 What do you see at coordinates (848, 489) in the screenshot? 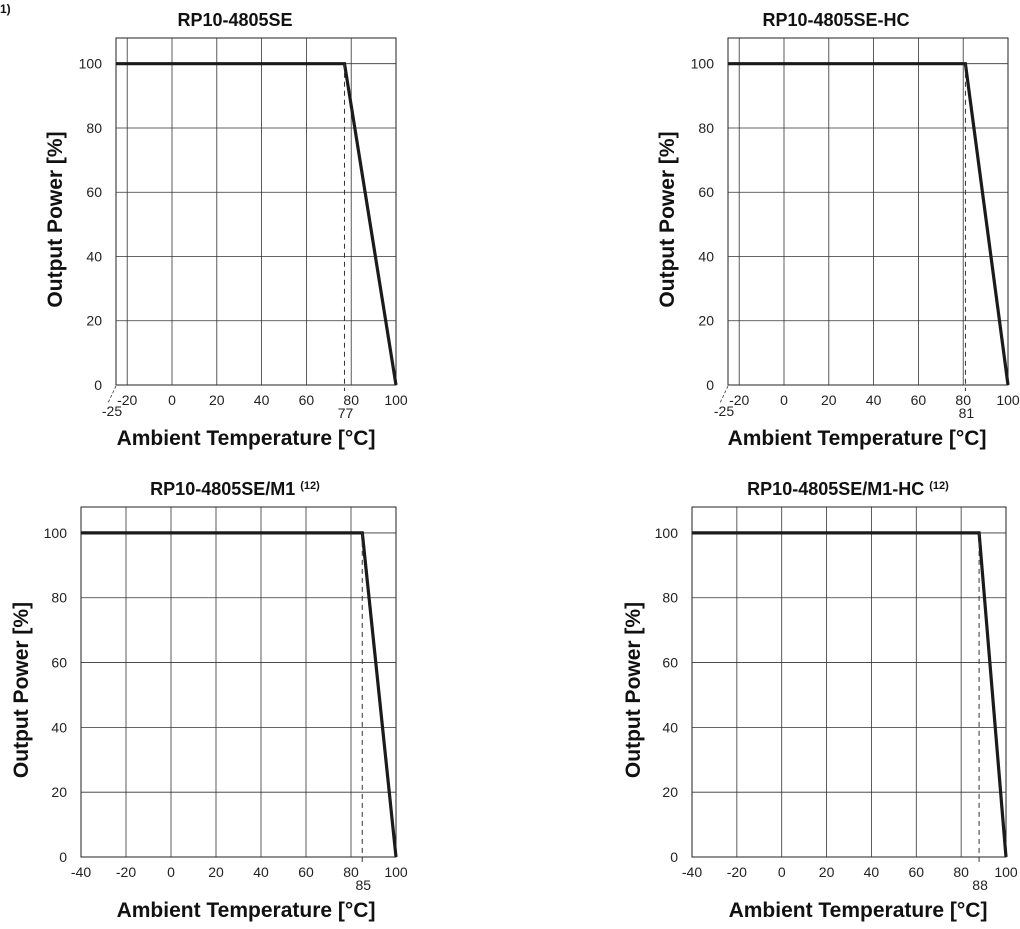
I see `chart-title: RP10-4805SE/M1-HC (12)` at bounding box center [848, 489].